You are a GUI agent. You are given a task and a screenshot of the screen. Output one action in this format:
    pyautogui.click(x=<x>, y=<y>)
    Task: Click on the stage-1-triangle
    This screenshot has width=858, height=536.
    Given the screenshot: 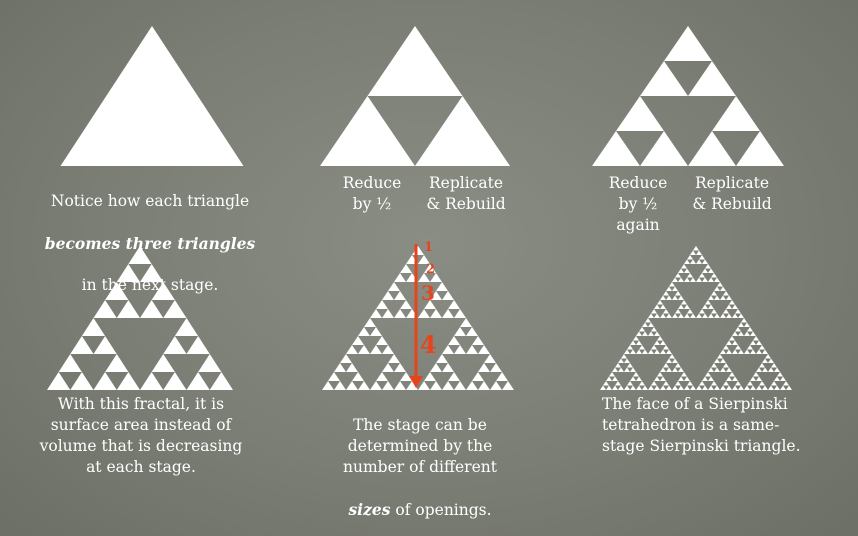 What is the action you would take?
    pyautogui.click(x=415, y=96)
    